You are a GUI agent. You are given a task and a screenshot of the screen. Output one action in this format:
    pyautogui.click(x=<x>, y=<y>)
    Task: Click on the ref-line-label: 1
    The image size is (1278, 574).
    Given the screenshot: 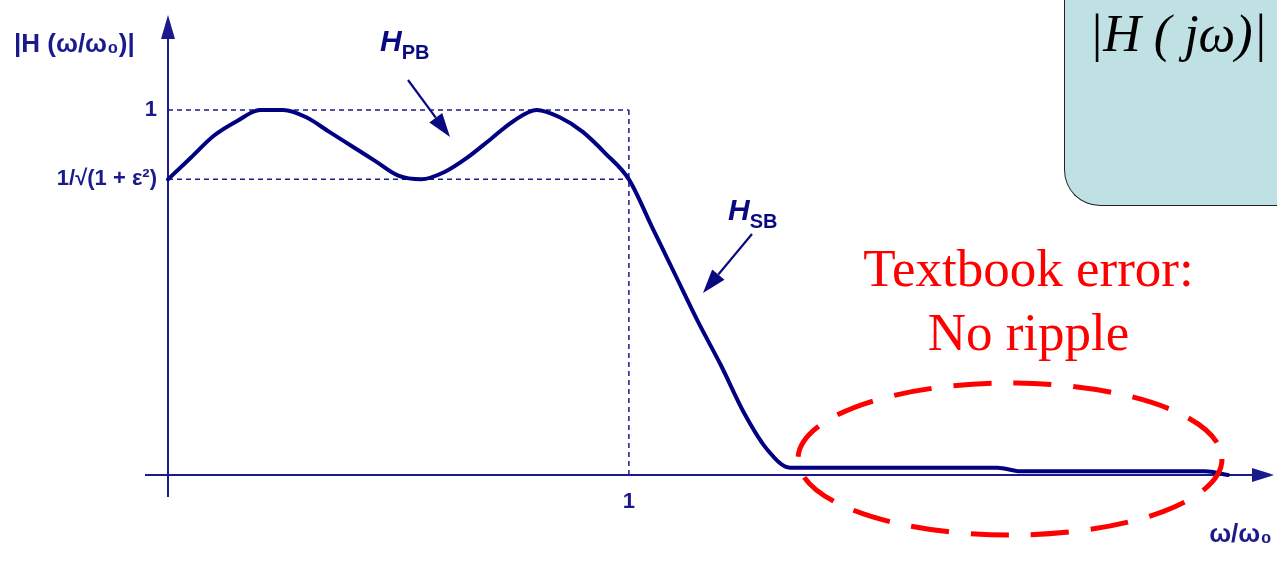 What is the action you would take?
    pyautogui.click(x=150, y=109)
    